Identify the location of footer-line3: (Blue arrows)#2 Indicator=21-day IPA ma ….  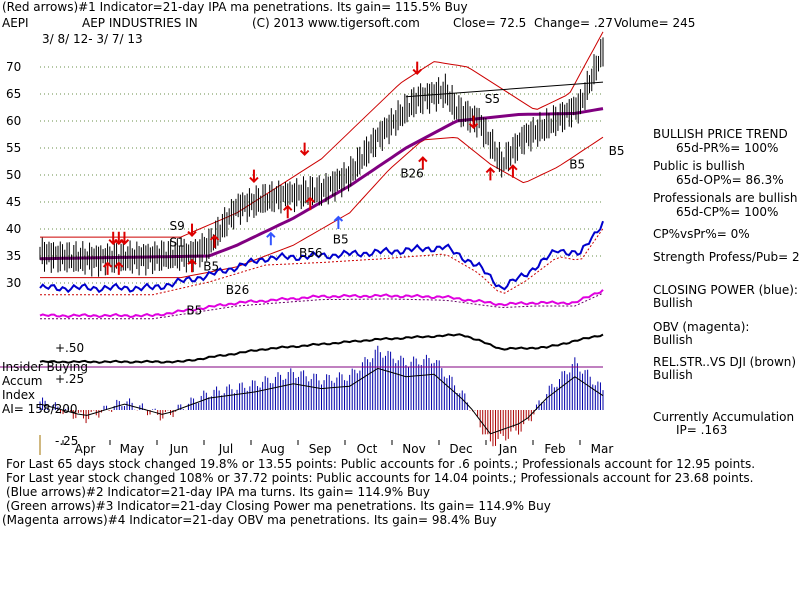
(218, 492).